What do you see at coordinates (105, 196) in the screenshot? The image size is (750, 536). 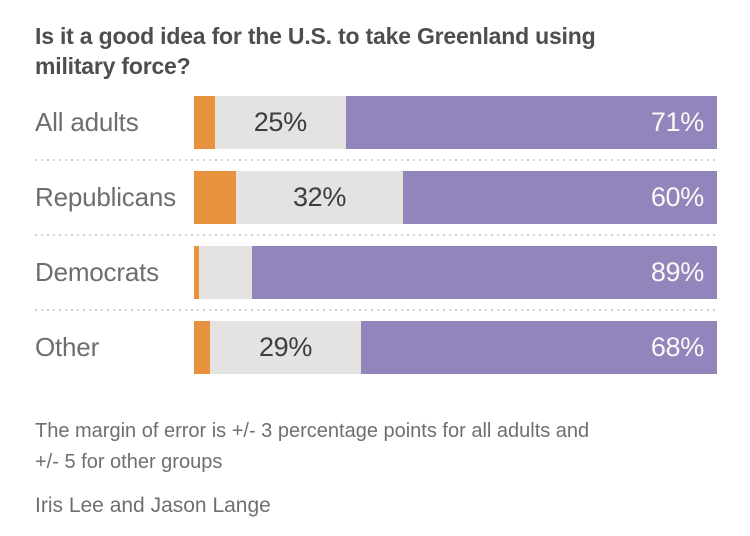 I see `category-label: Republicans` at bounding box center [105, 196].